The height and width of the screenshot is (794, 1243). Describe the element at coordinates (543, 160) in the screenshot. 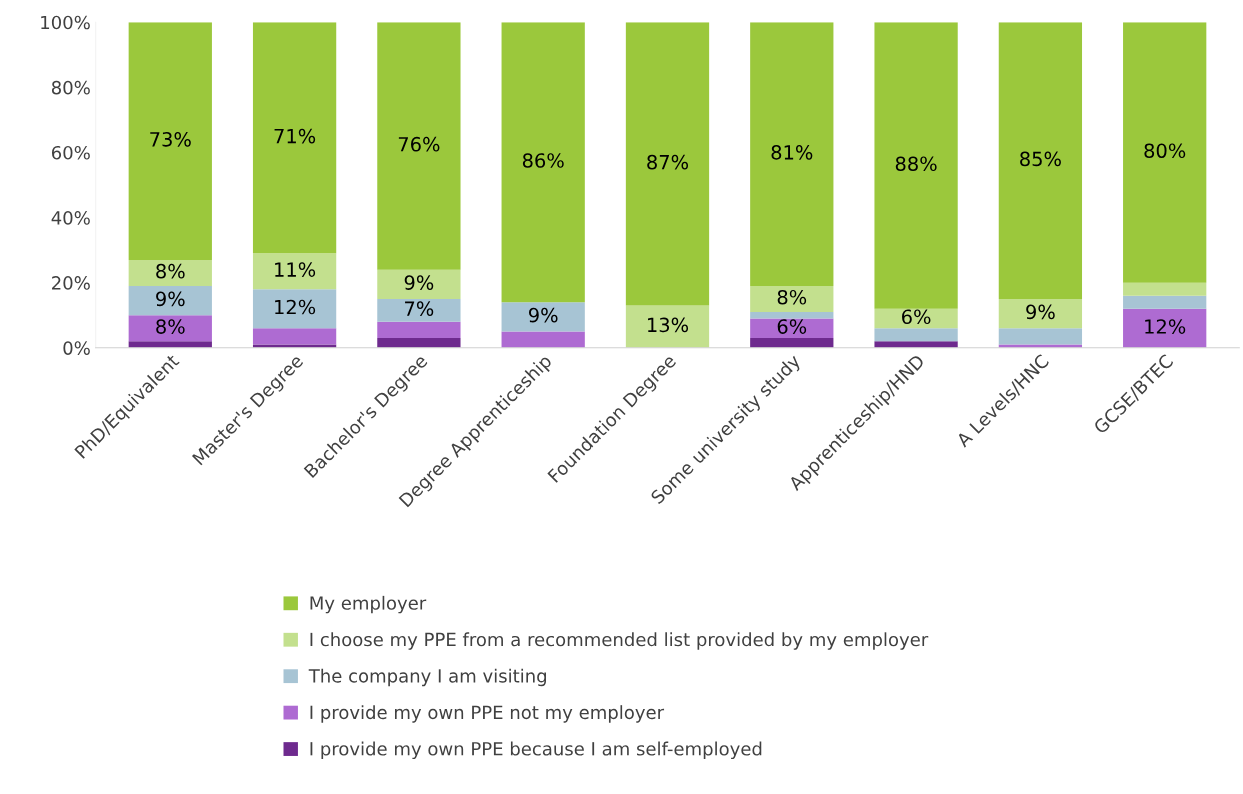

I see `data-label: 86%` at that location.